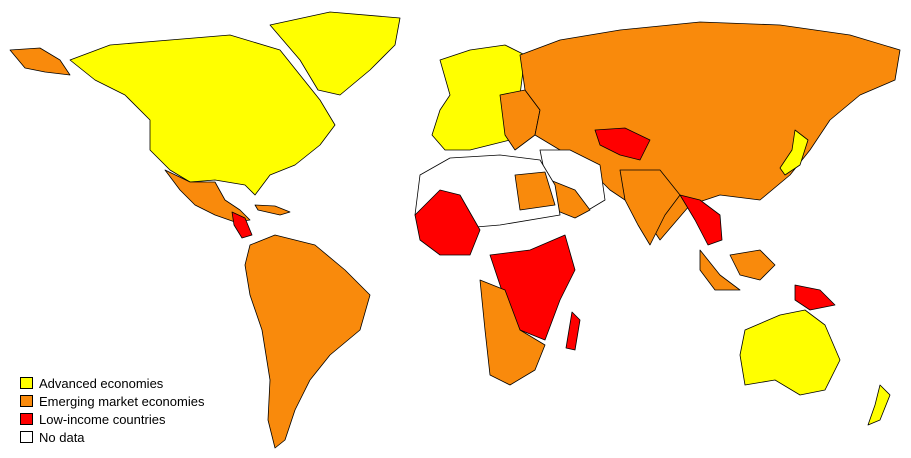  I want to click on legend-label: Low-income countries, so click(102, 419).